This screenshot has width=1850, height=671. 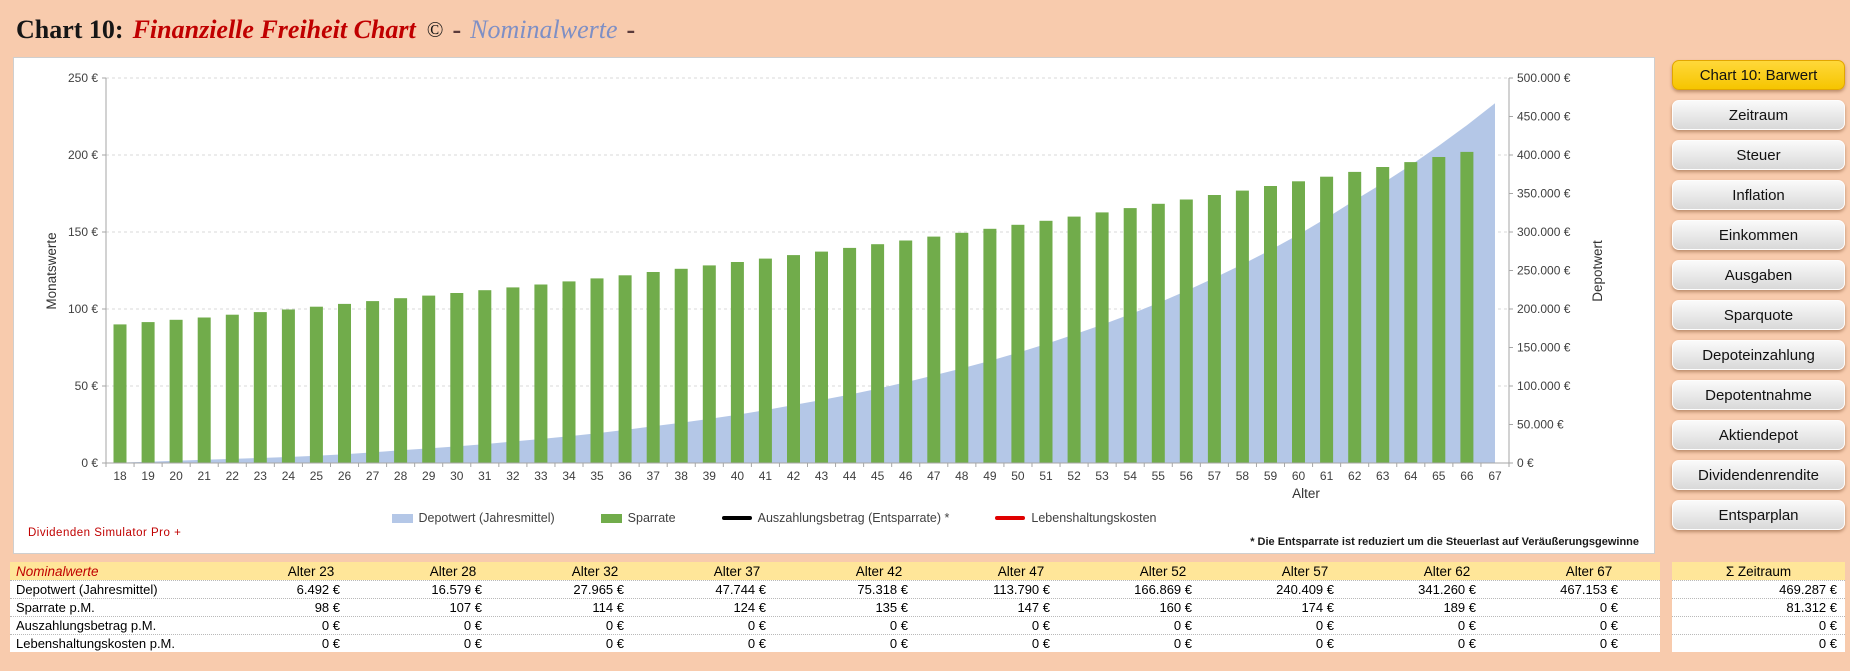 I want to click on x-axis-tick: 28, so click(x=401, y=476).